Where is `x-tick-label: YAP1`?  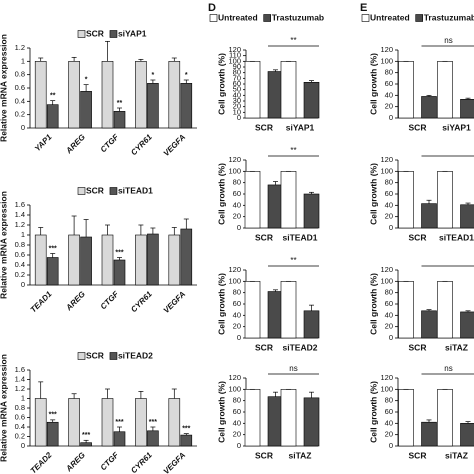 x-tick-label: YAP1 is located at coordinates (43, 142).